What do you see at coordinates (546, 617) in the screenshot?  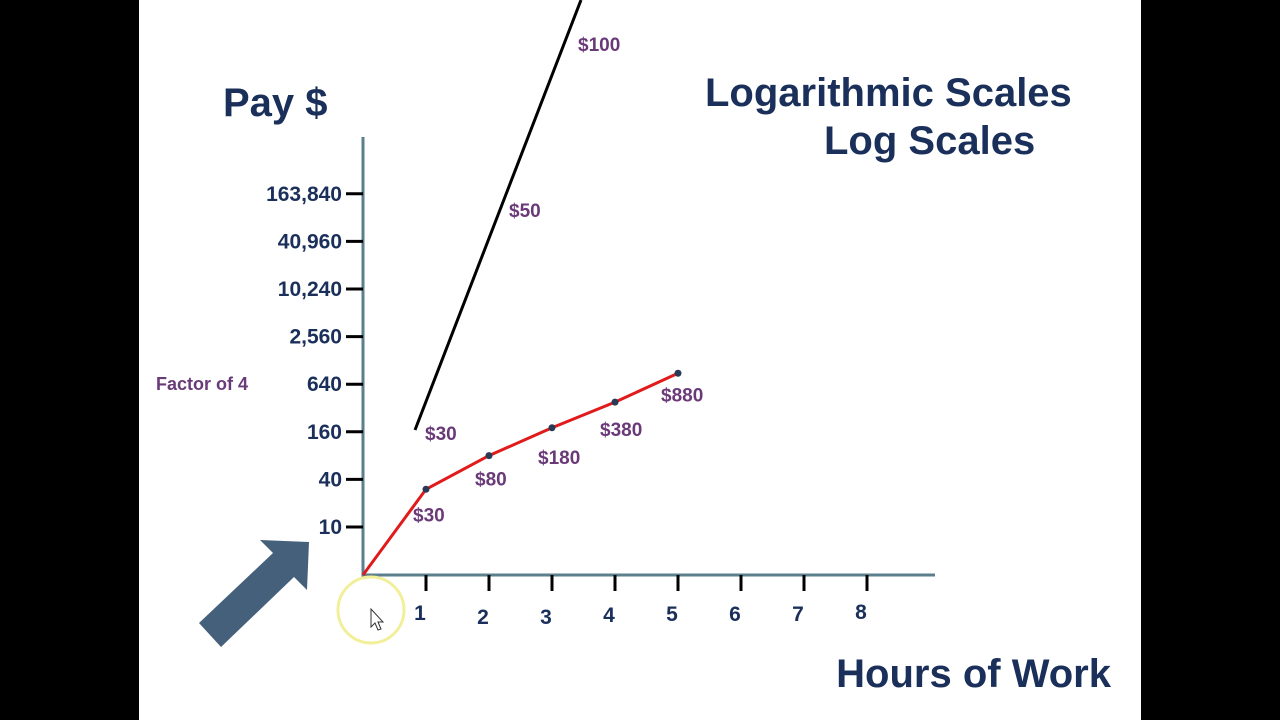 I see `x-tick-label: 3` at bounding box center [546, 617].